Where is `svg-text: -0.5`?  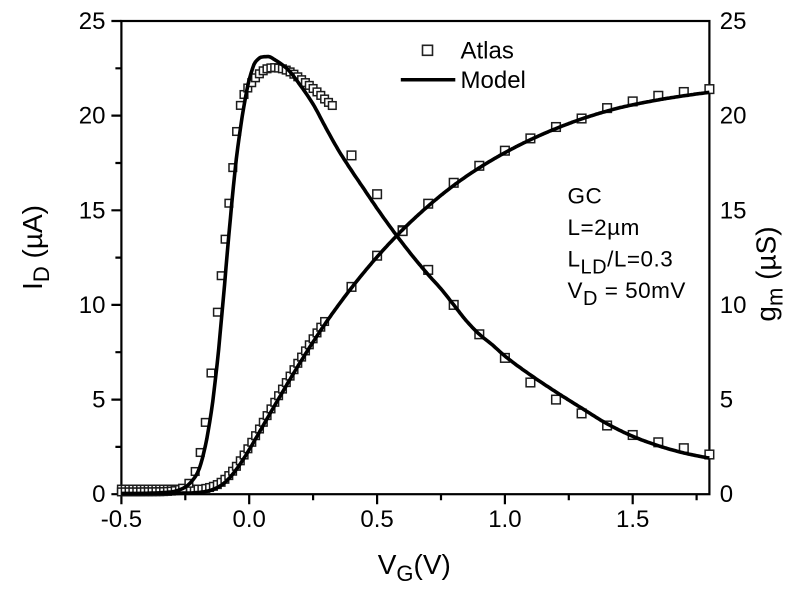 svg-text: -0.5 is located at coordinates (121, 519).